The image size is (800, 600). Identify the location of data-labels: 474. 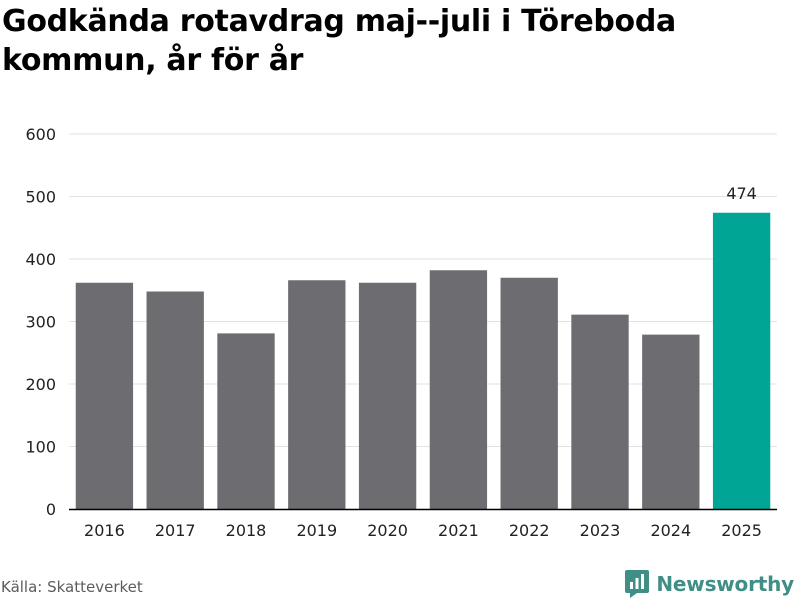
(741, 193).